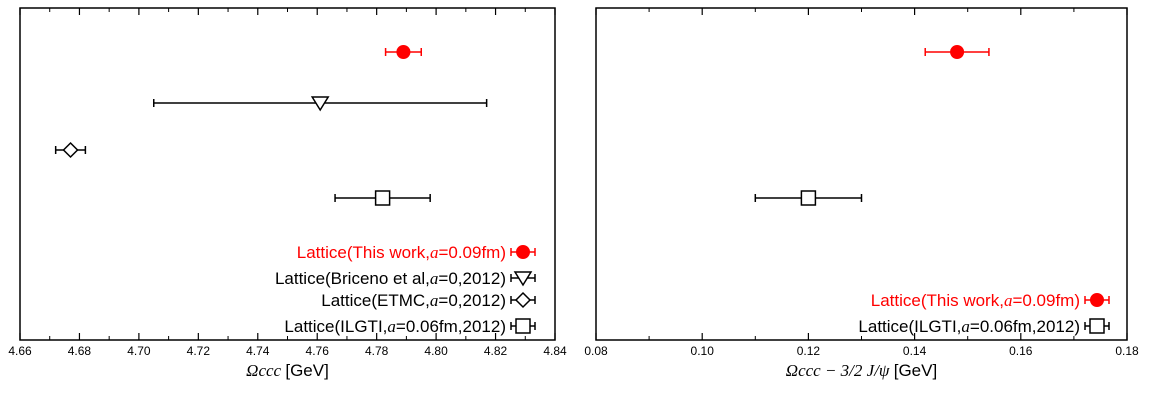 The height and width of the screenshot is (399, 1150). I want to click on legend-label: Lattice(Briceno et al,a=0,2012), so click(390, 278).